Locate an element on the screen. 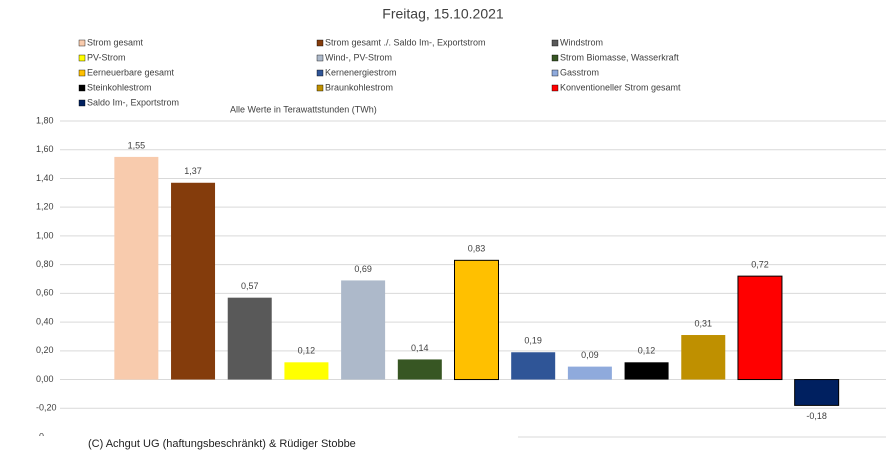  legend-label: Saldo Im-, Exportstrom is located at coordinates (133, 102).